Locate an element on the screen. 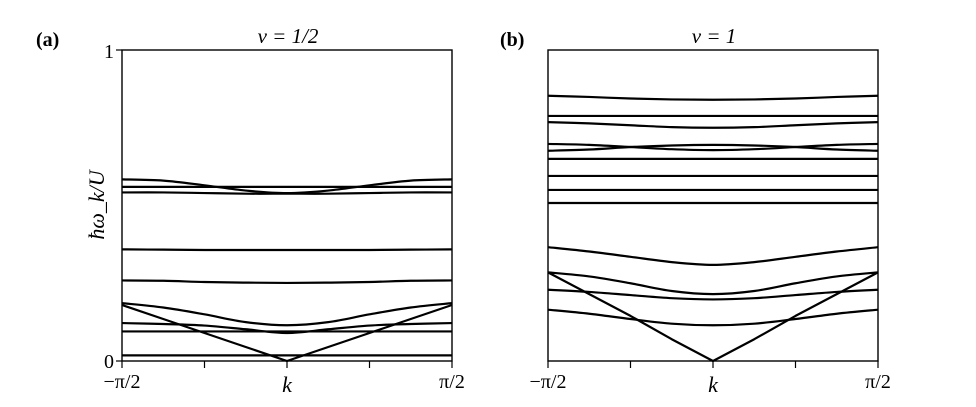 The width and height of the screenshot is (976, 407). panel-a-xtick-right: π/2 is located at coordinates (452, 382).